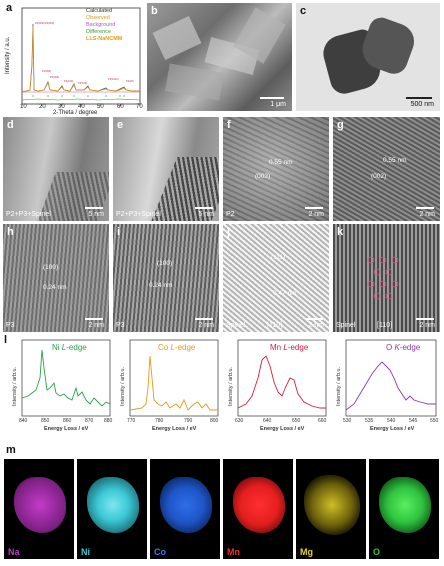 This screenshot has height=566, width=444. What do you see at coordinates (45, 421) in the screenshot?
I see `xtick: 850` at bounding box center [45, 421].